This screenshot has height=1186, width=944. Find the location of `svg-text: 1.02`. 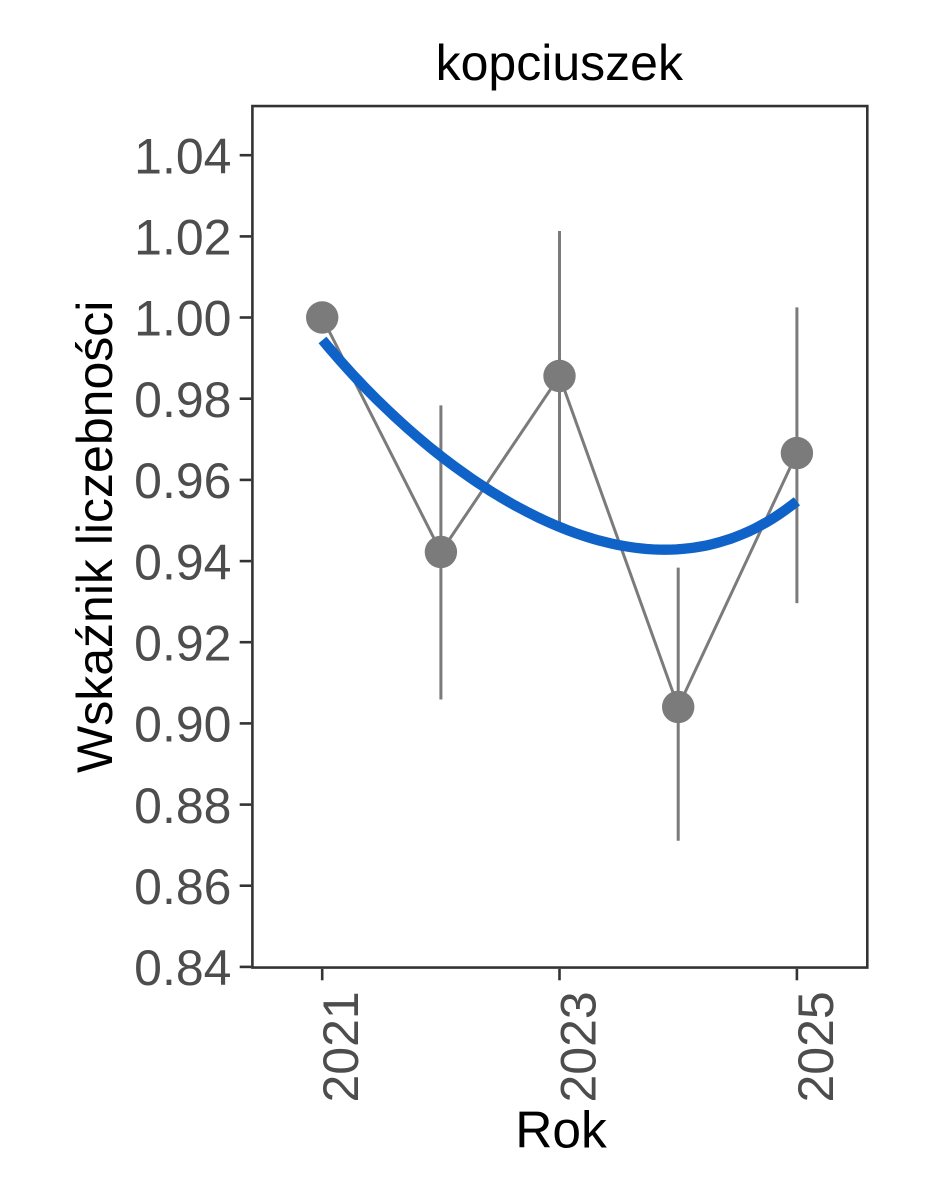

svg-text: 1.02 is located at coordinates (182, 238).